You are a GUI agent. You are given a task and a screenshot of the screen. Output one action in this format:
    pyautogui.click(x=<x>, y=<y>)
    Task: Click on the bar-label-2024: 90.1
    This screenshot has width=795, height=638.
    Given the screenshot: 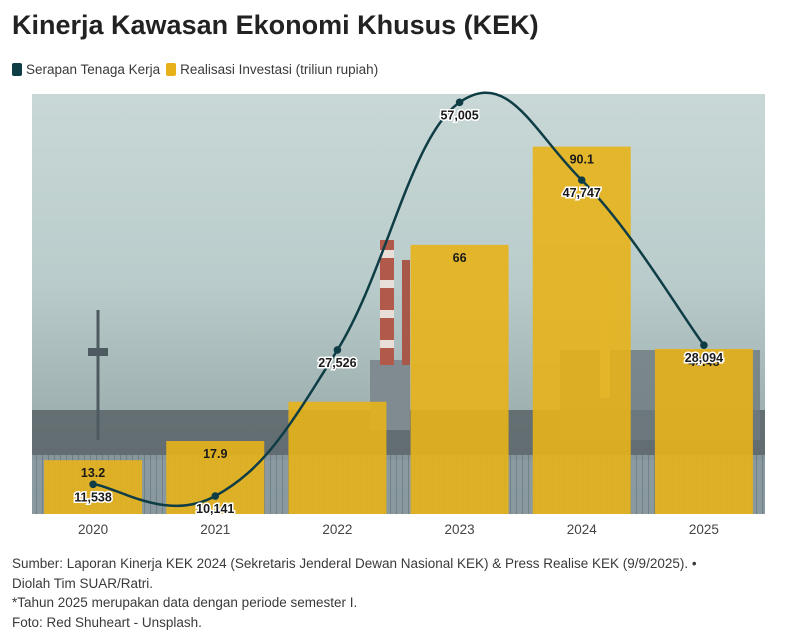 What is the action you would take?
    pyautogui.click(x=582, y=160)
    